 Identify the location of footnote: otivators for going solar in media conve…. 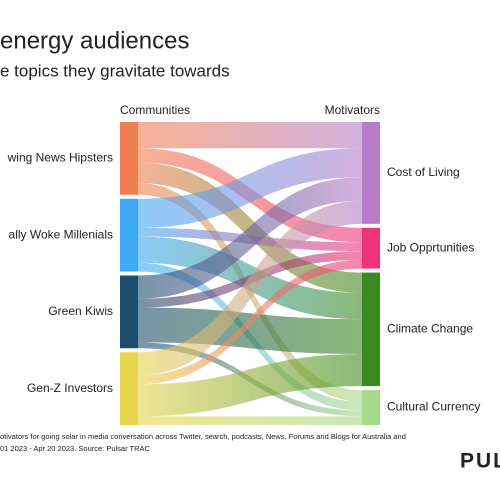
(203, 436).